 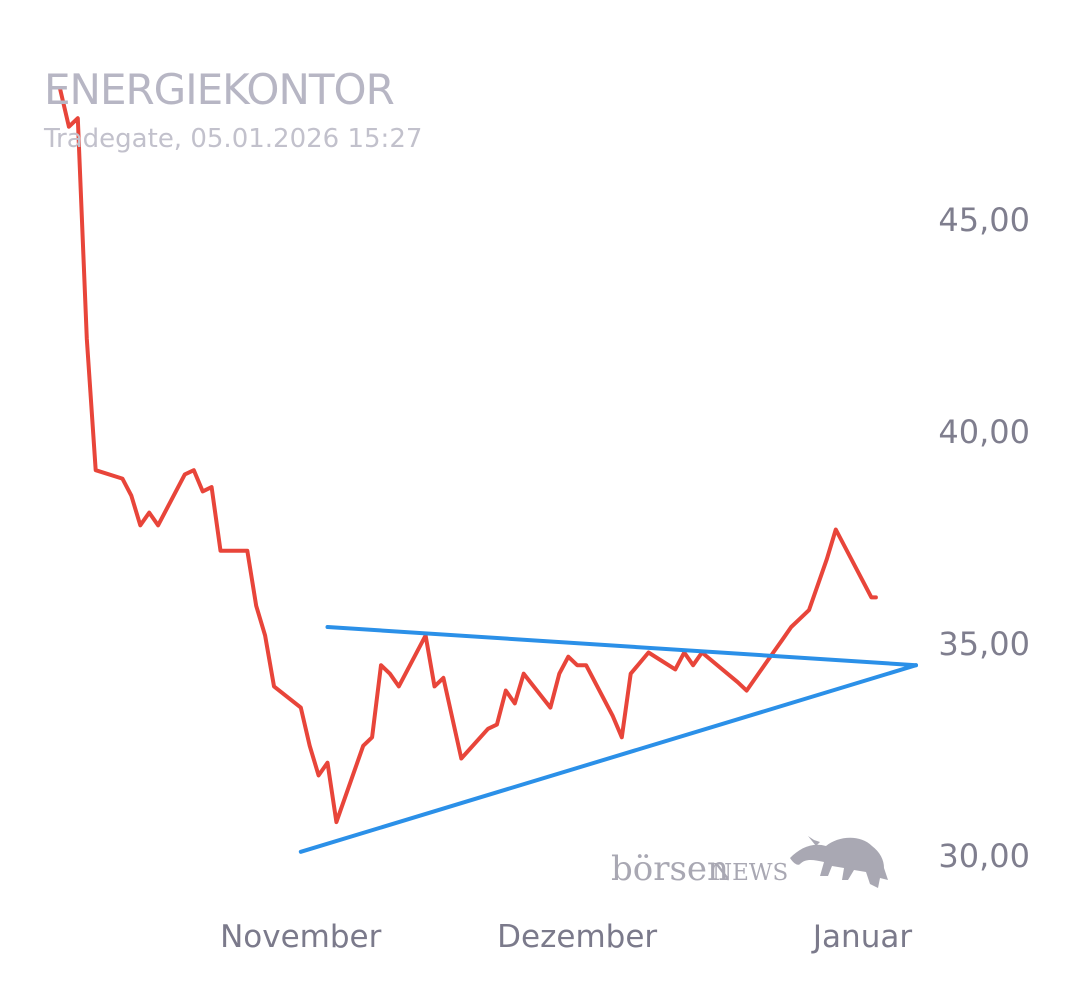 What do you see at coordinates (301, 937) in the screenshot?
I see `x-tick-label: November` at bounding box center [301, 937].